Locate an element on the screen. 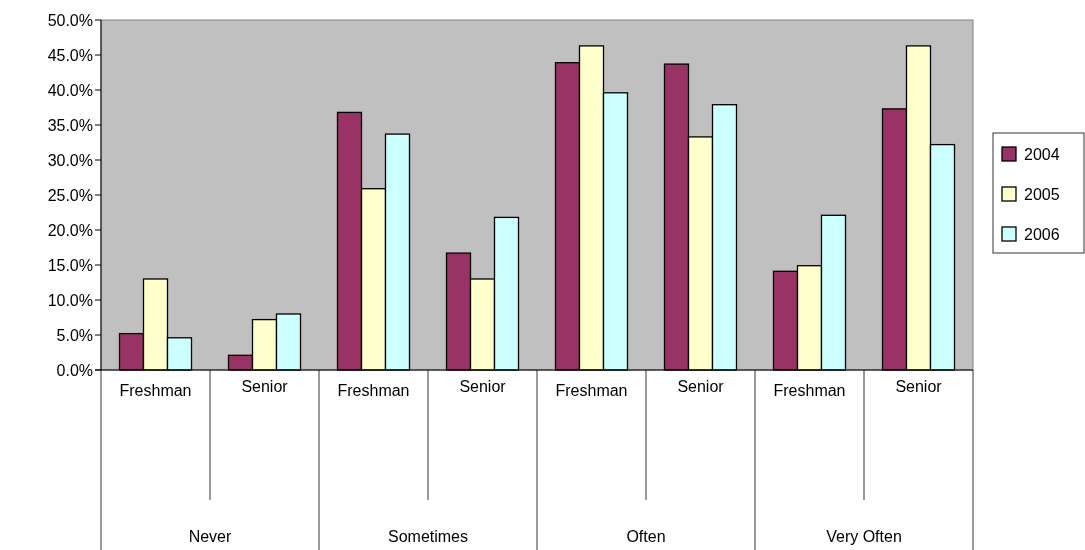  legend-label: 2005 is located at coordinates (1042, 194).